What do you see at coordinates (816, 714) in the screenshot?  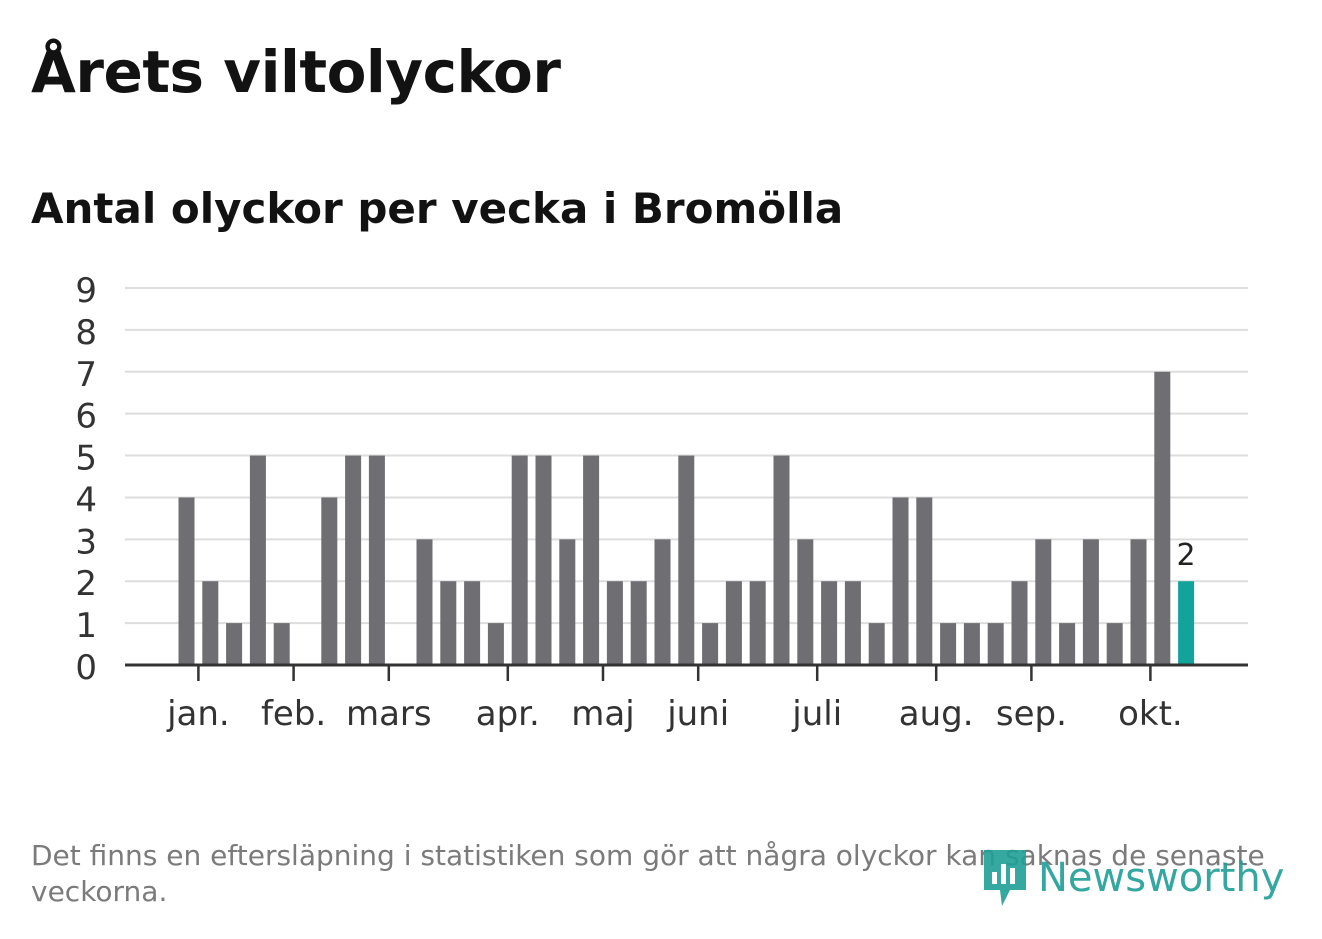 I see `x-tick-label: juli` at bounding box center [816, 714].